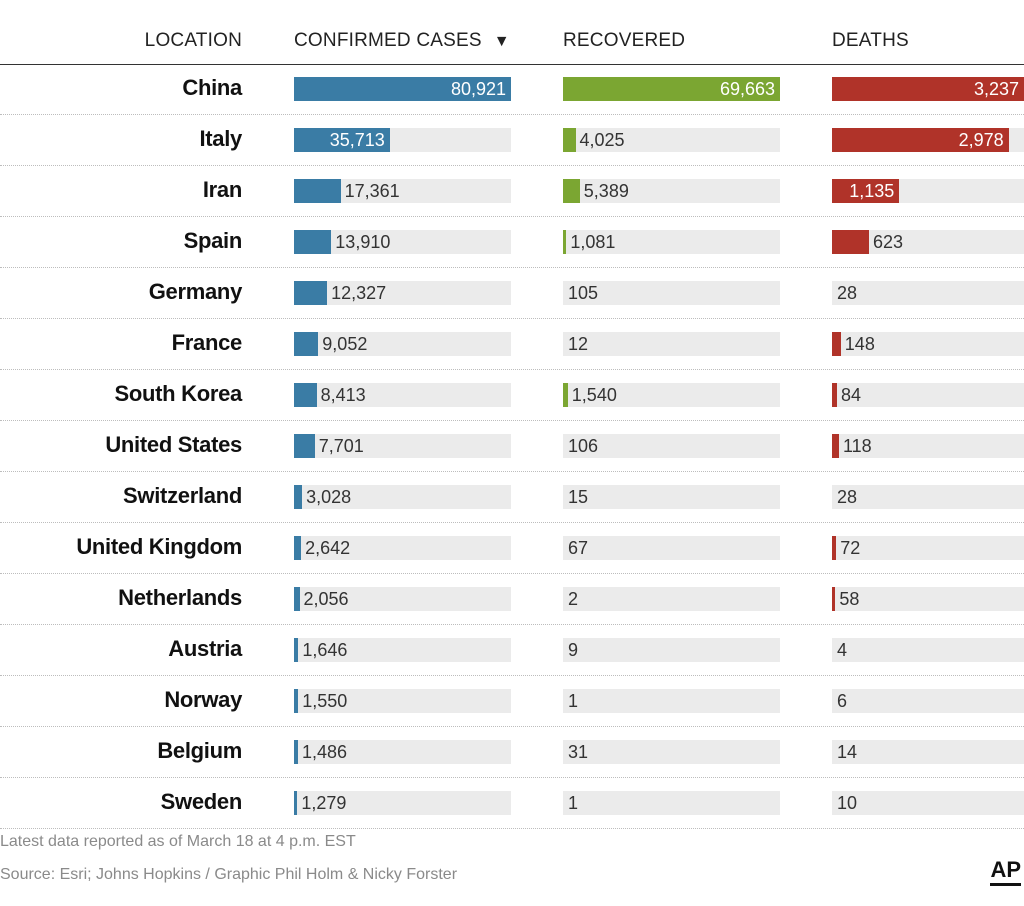 This screenshot has height=906, width=1024. I want to click on location-name: Switzerland, so click(182, 495).